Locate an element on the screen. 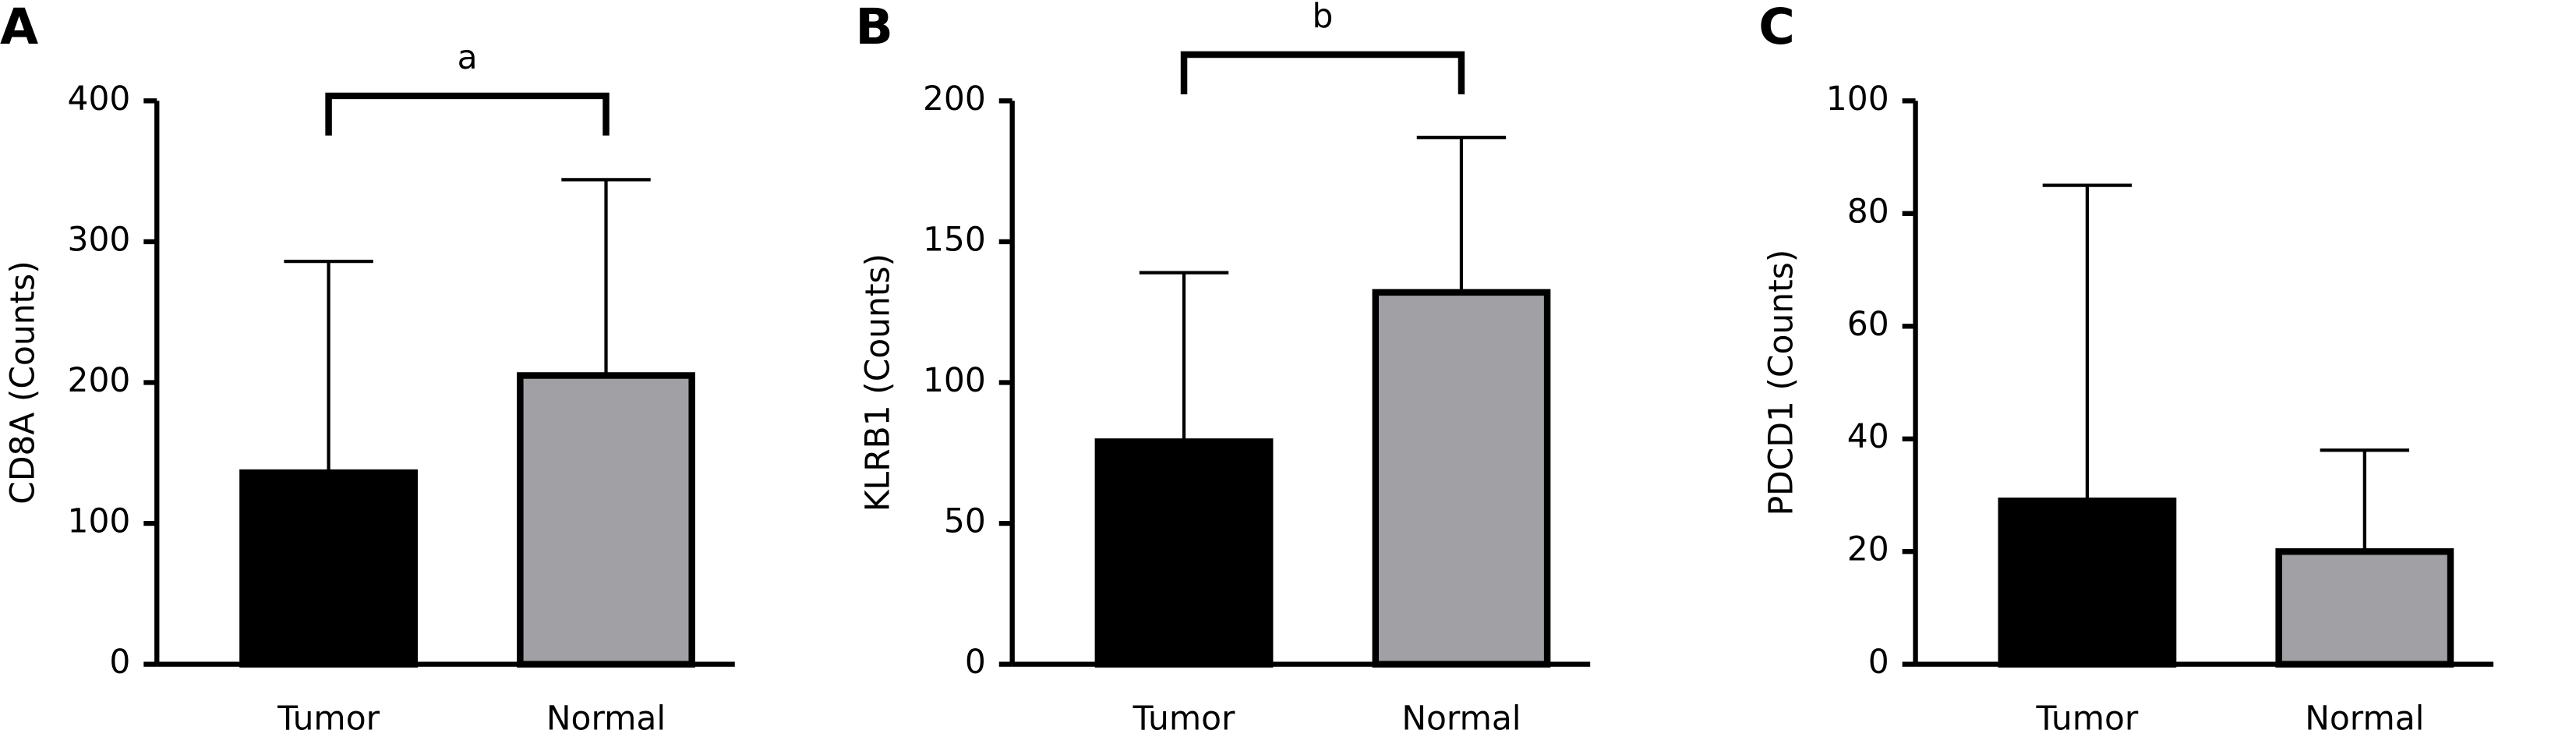 The height and width of the screenshot is (737, 2576). y-tick-label: 60 is located at coordinates (1868, 324).